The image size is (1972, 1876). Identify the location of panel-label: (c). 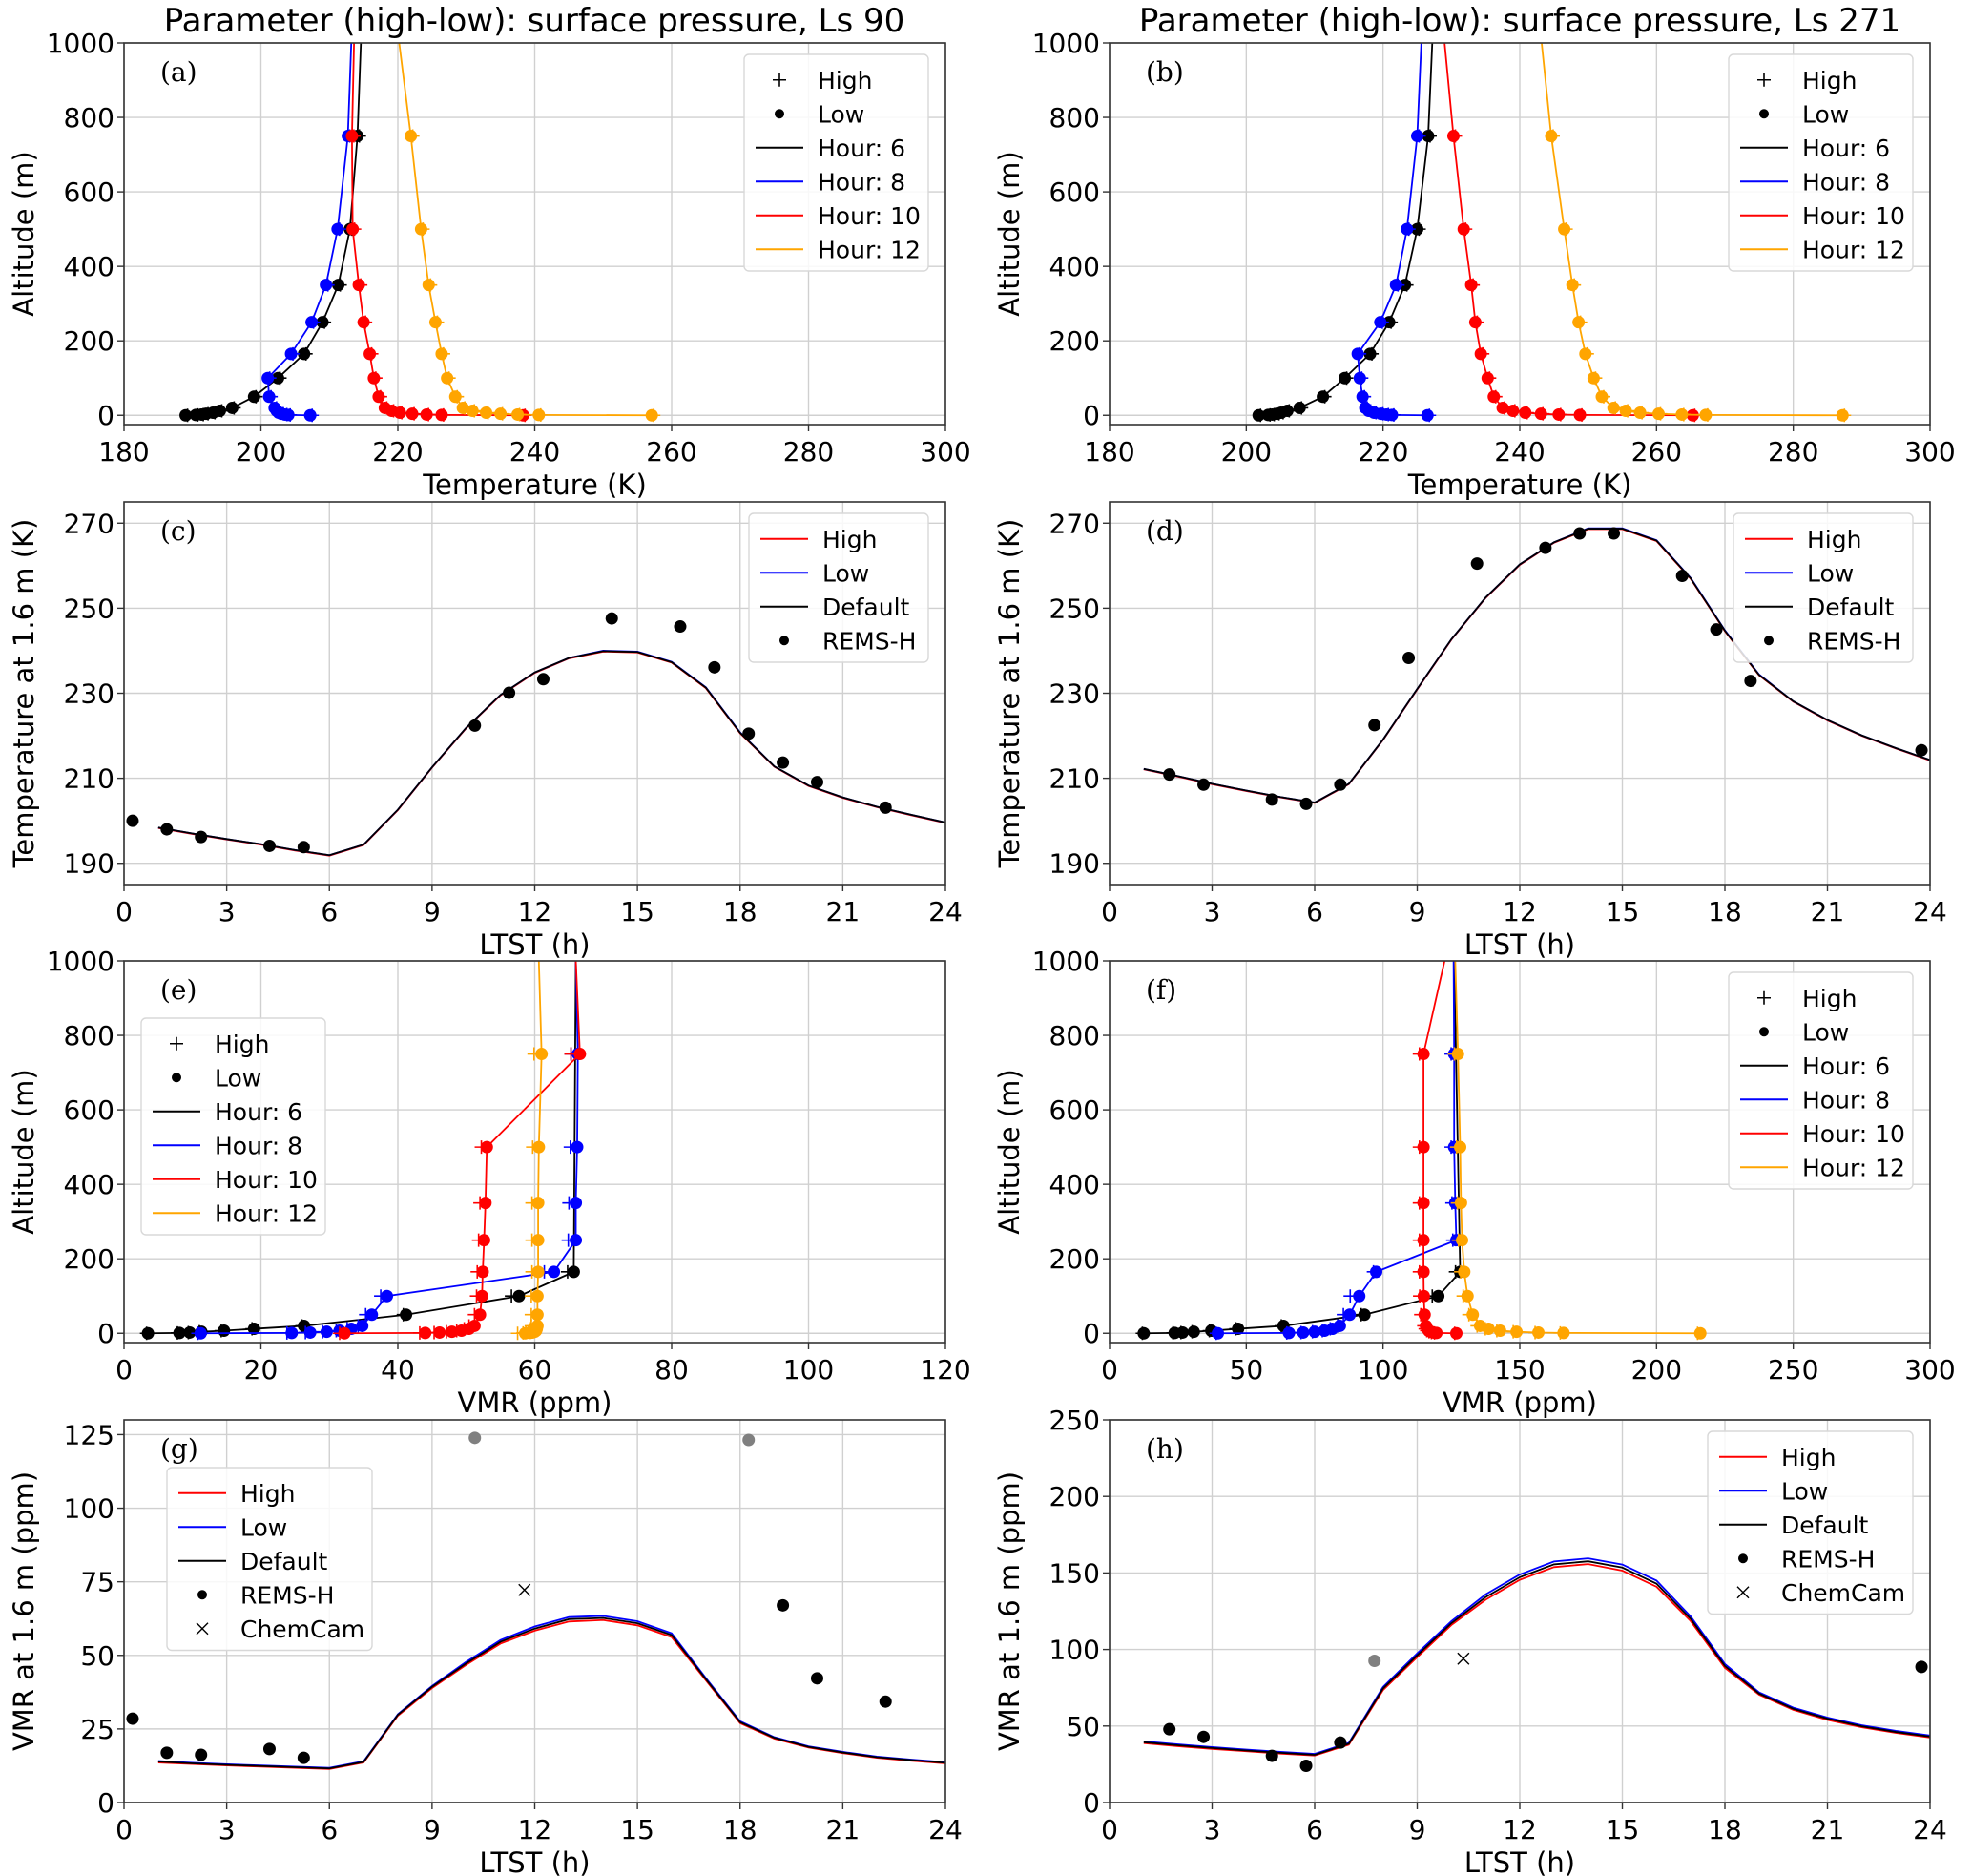
(178, 531).